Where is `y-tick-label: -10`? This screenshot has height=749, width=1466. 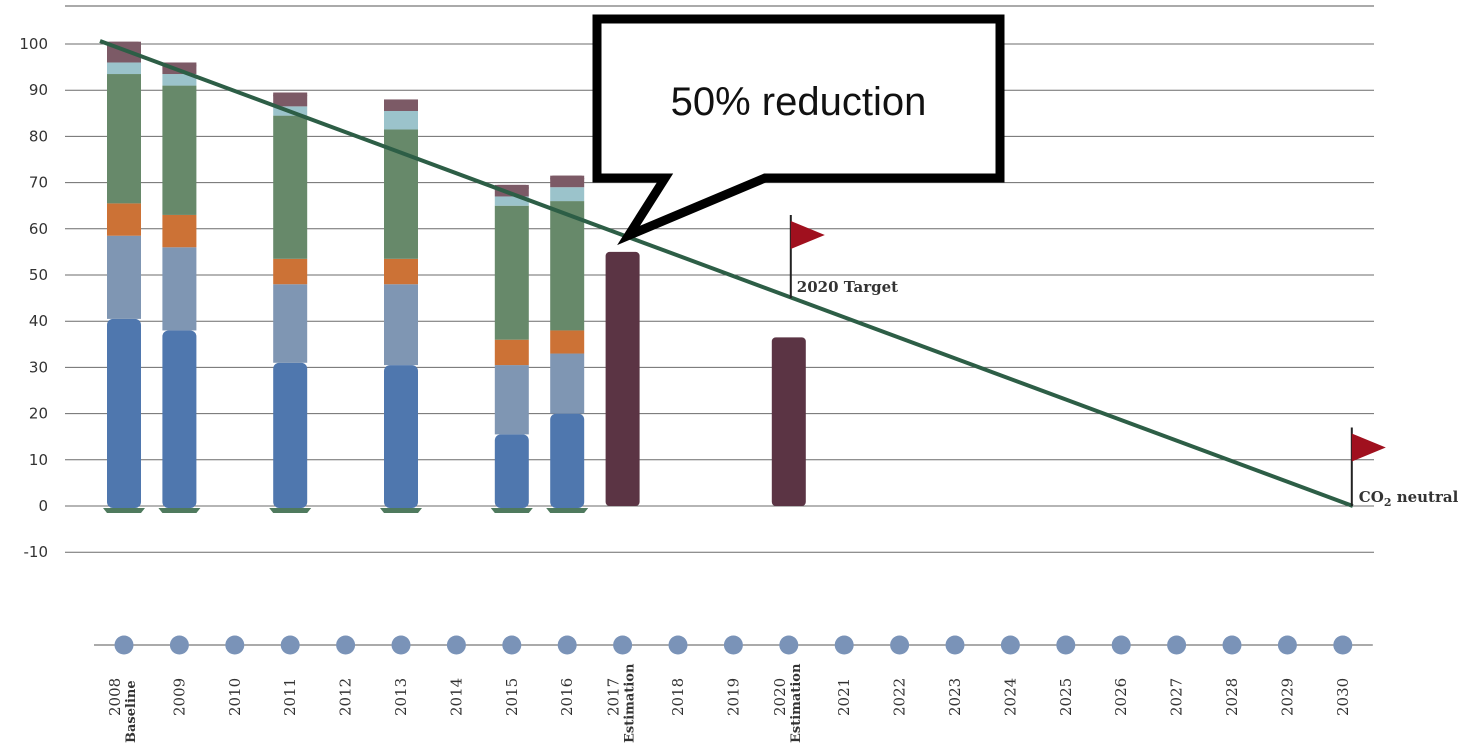 y-tick-label: -10 is located at coordinates (36, 552).